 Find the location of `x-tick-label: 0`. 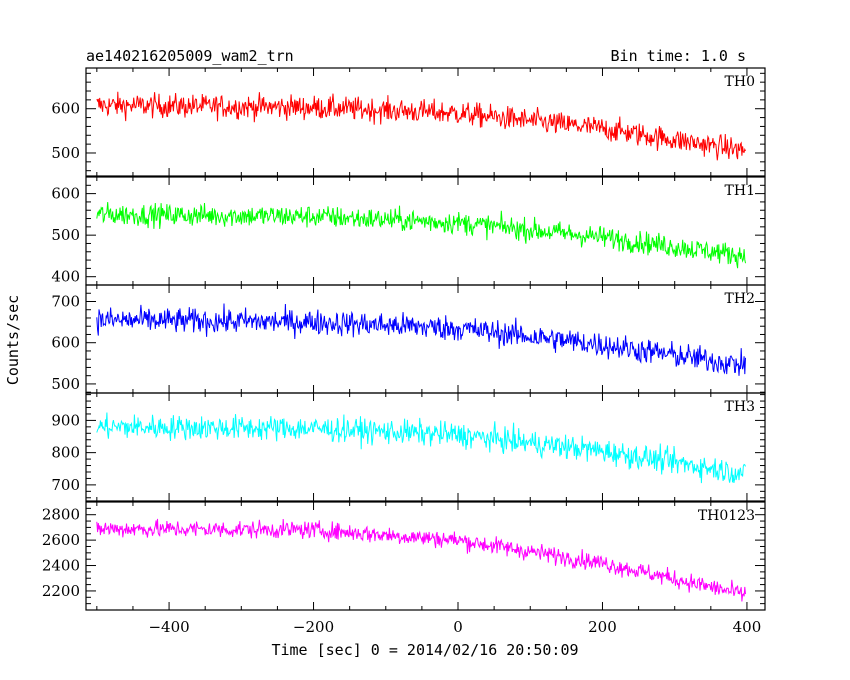

x-tick-label: 0 is located at coordinates (458, 627).